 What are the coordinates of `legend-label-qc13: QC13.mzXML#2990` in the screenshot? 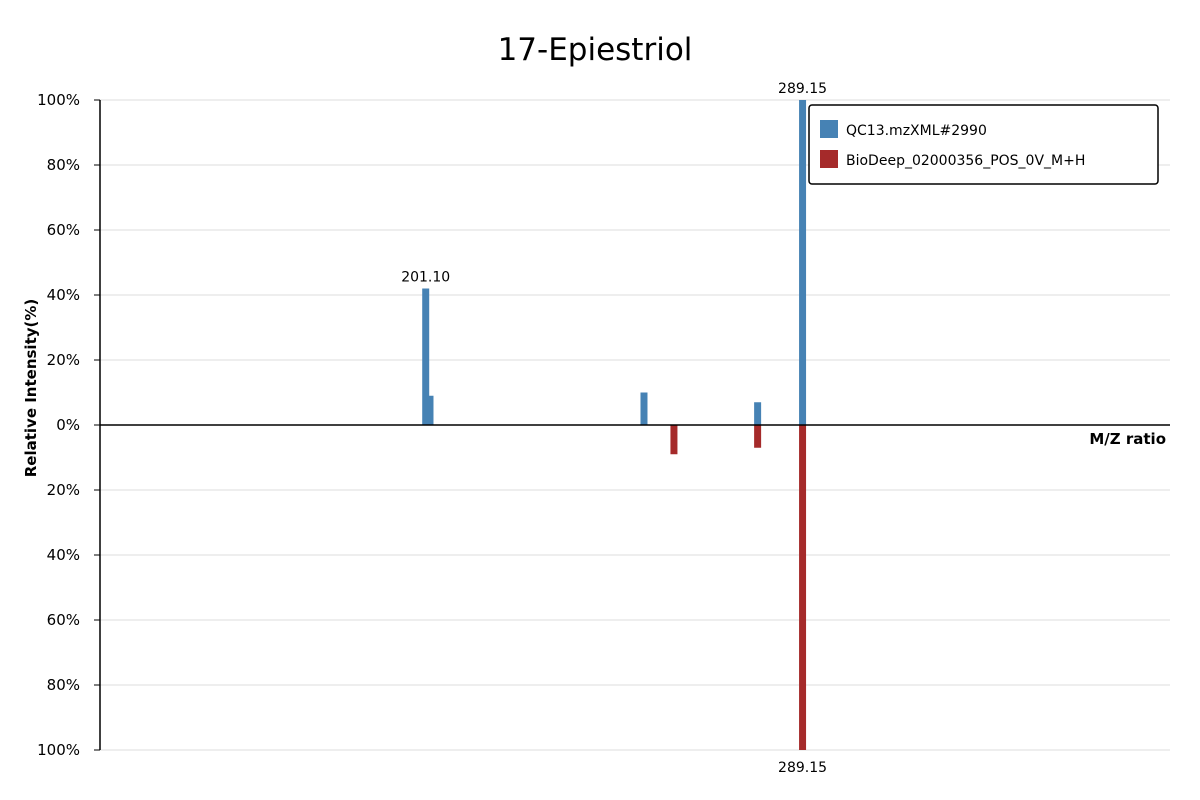 It's located at (916, 131).